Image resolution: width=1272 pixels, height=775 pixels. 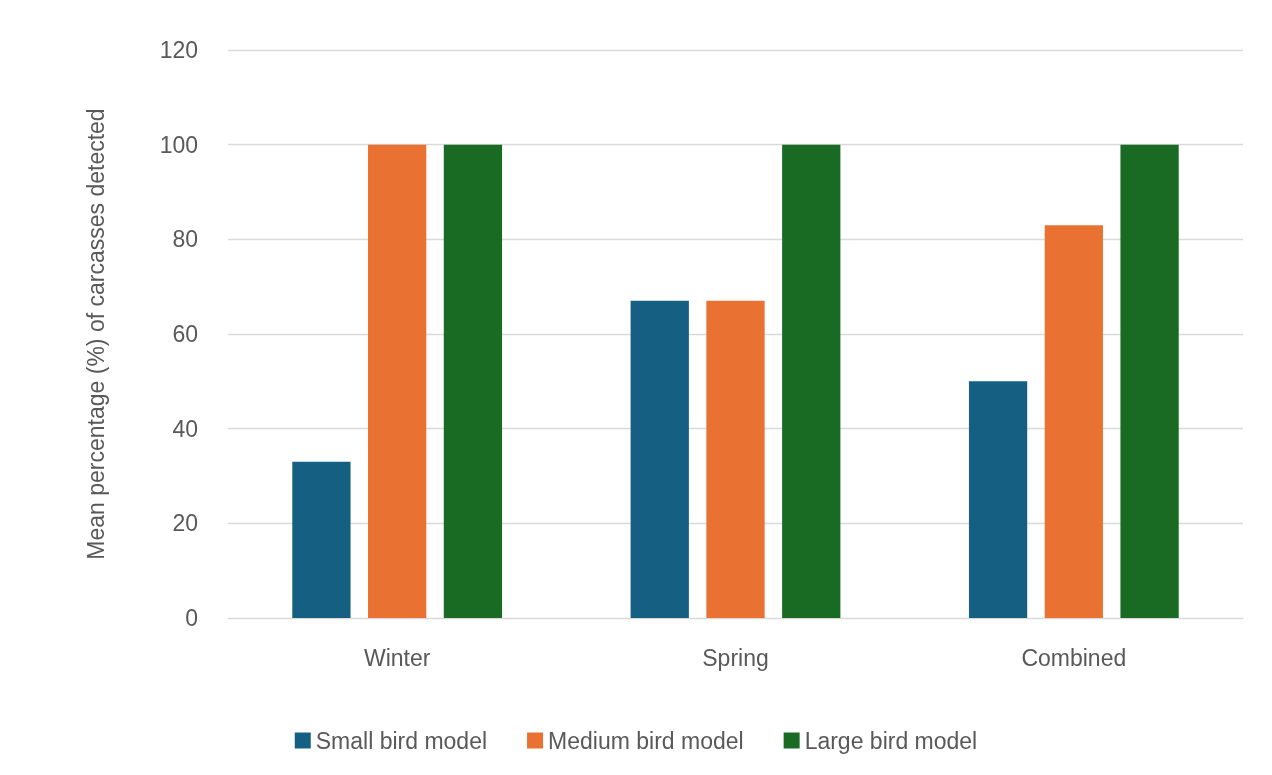 What do you see at coordinates (185, 428) in the screenshot?
I see `y-tick-label: 40` at bounding box center [185, 428].